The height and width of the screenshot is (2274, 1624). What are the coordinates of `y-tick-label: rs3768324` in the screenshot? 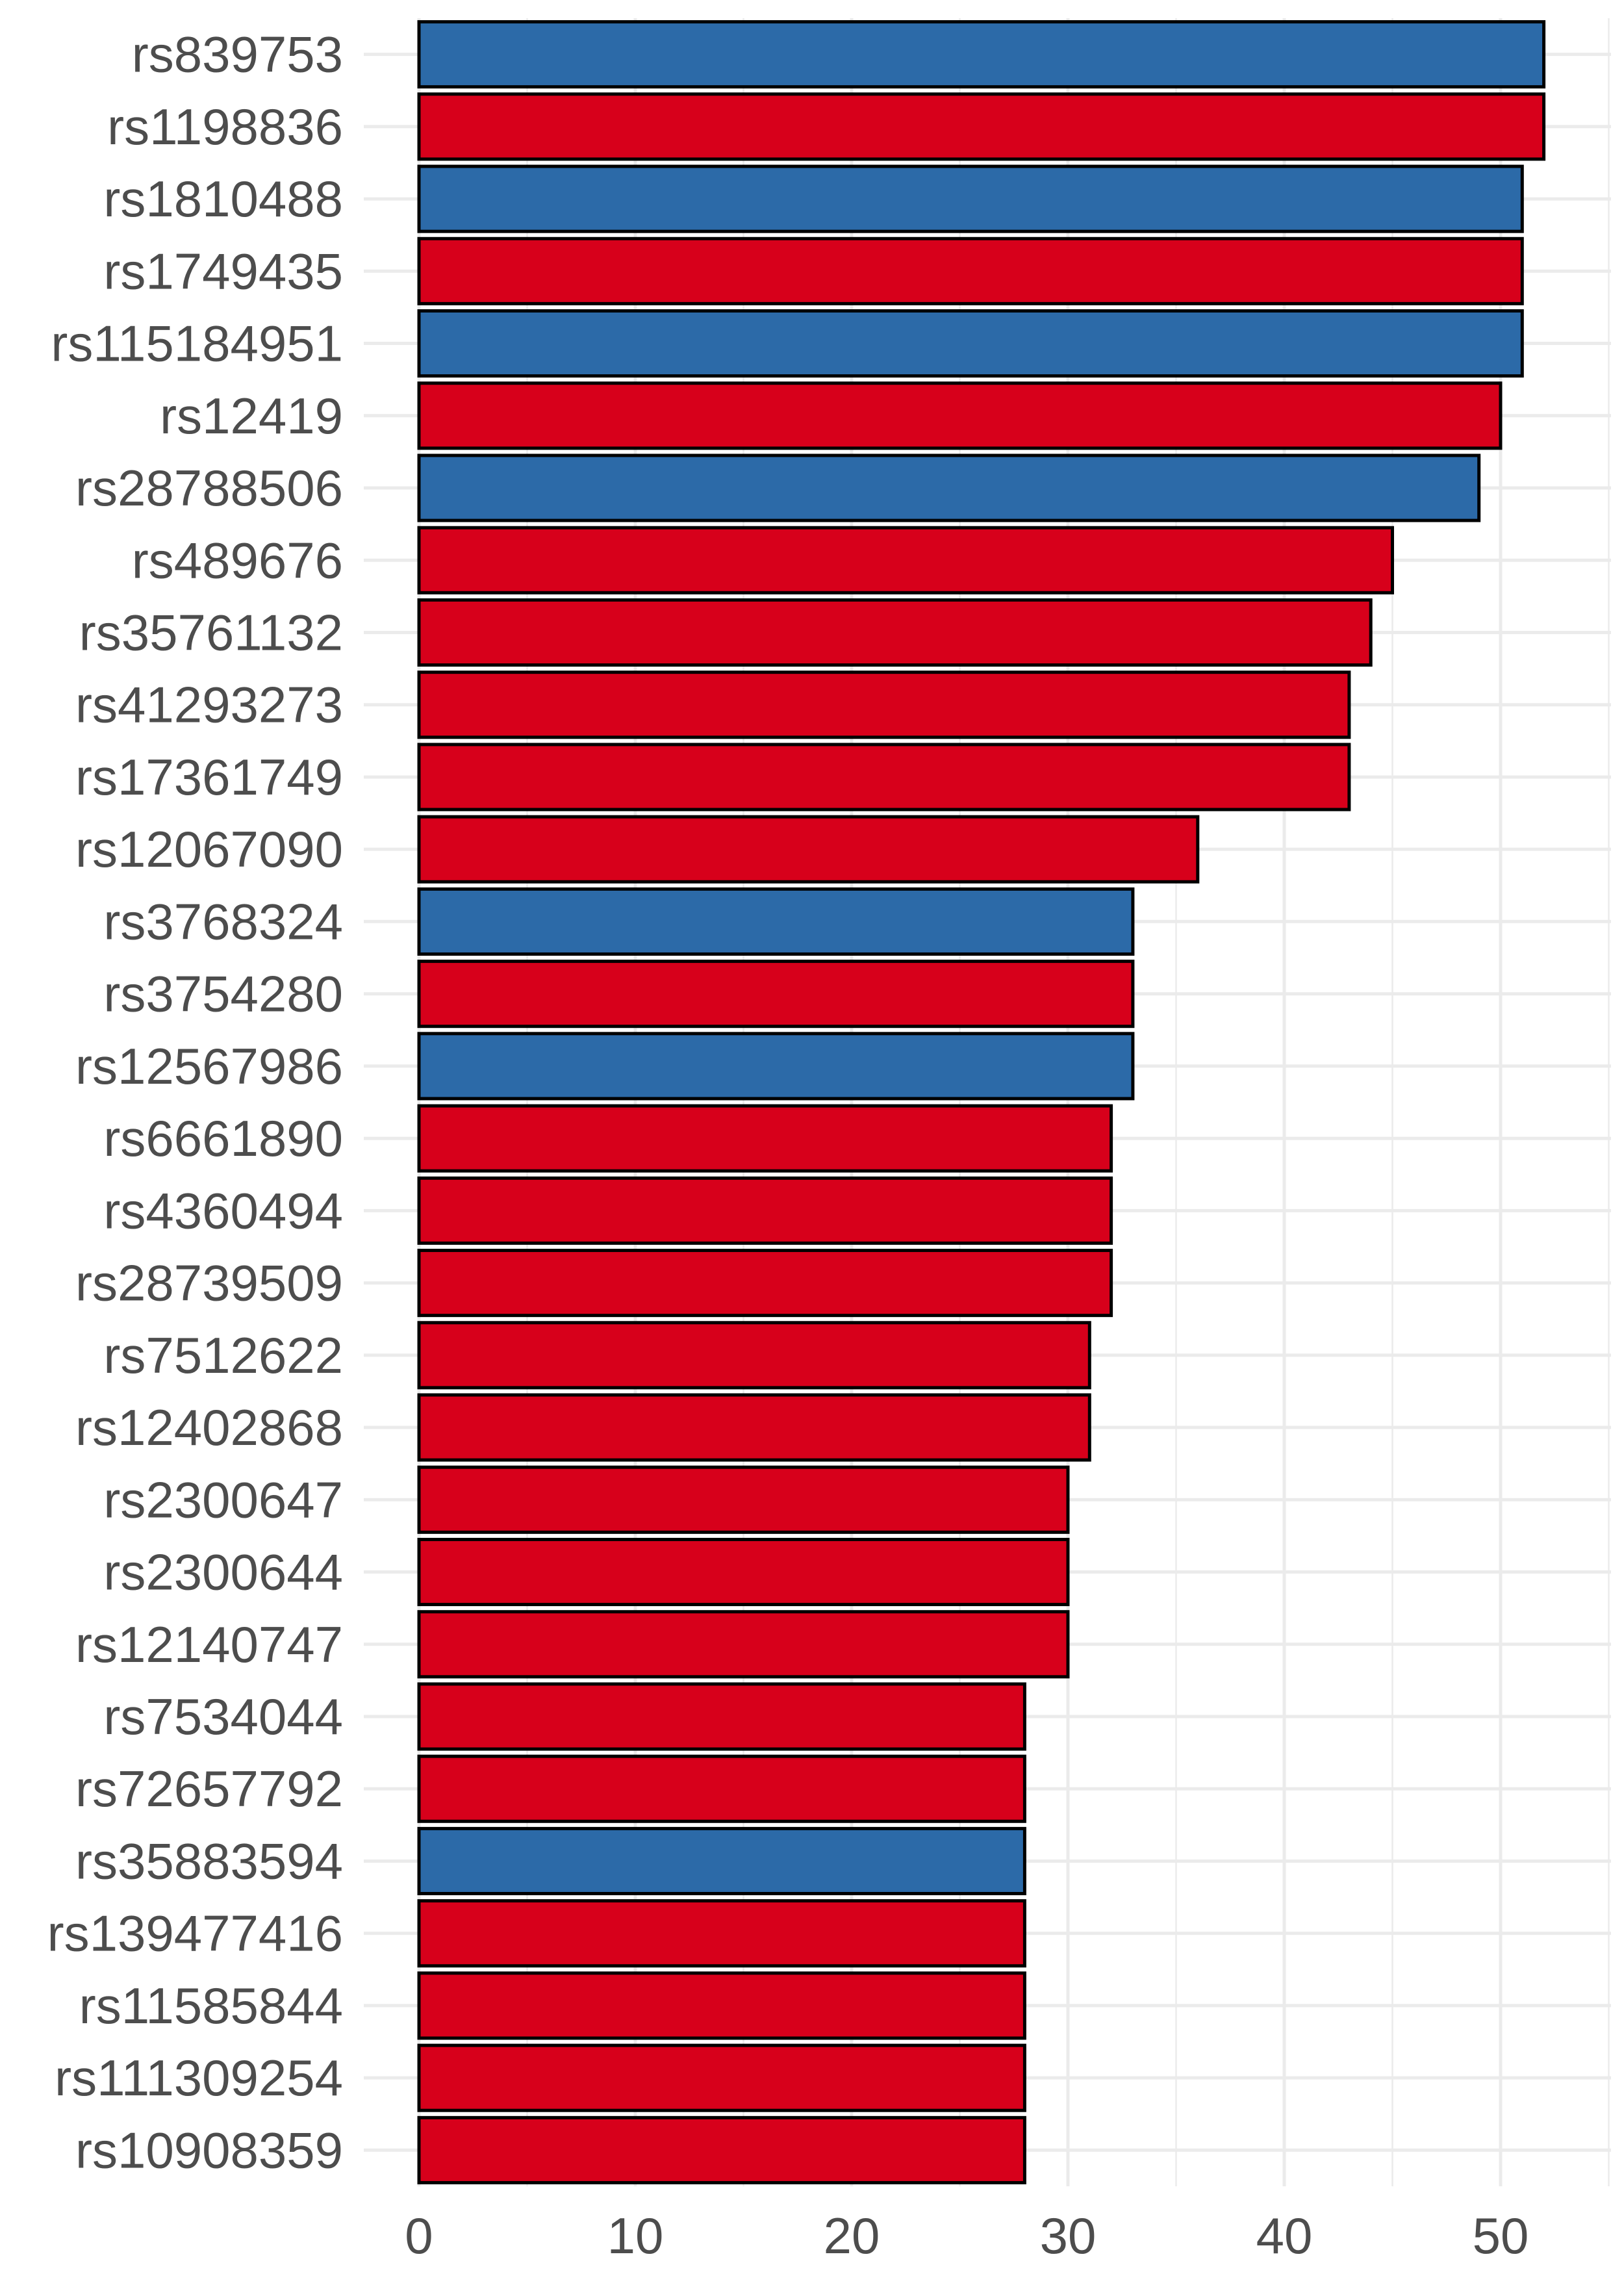 It's located at (223, 921).